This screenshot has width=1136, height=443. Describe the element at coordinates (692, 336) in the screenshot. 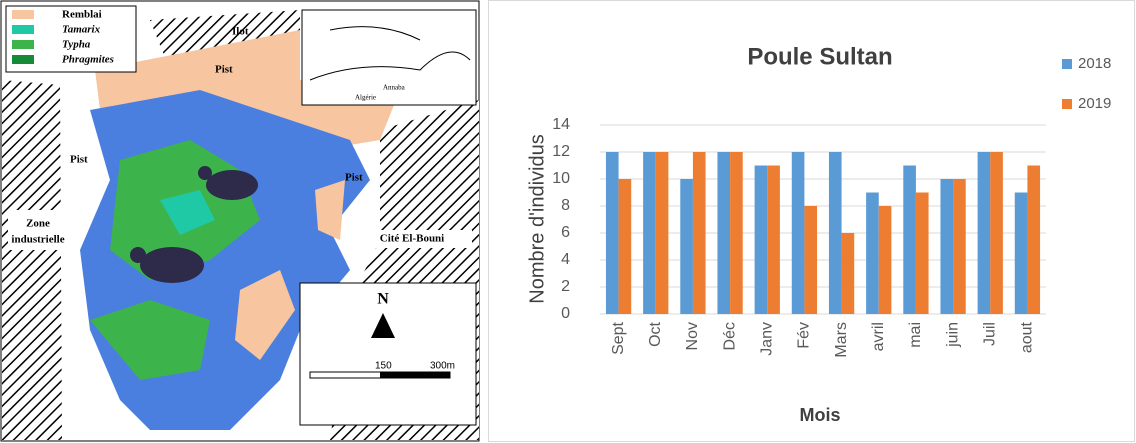

I see `x-tick-label: Nov` at that location.